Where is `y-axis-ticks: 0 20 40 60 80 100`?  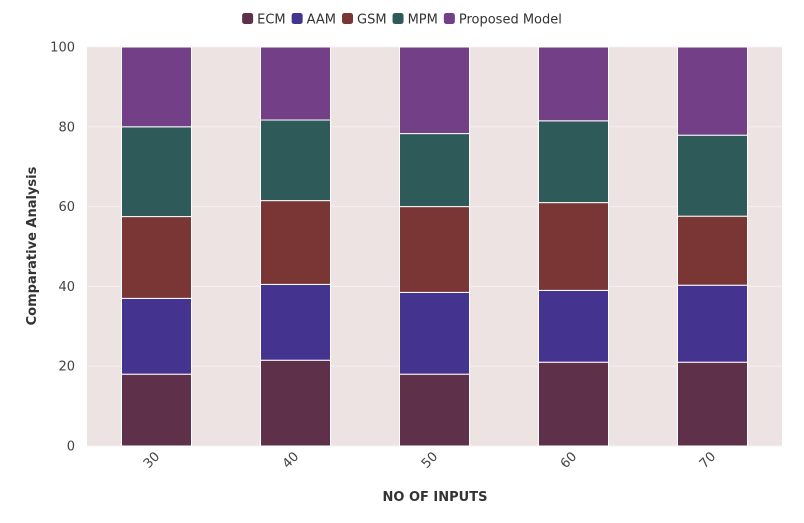
y-axis-ticks: 0 20 40 60 80 100 is located at coordinates (62, 248).